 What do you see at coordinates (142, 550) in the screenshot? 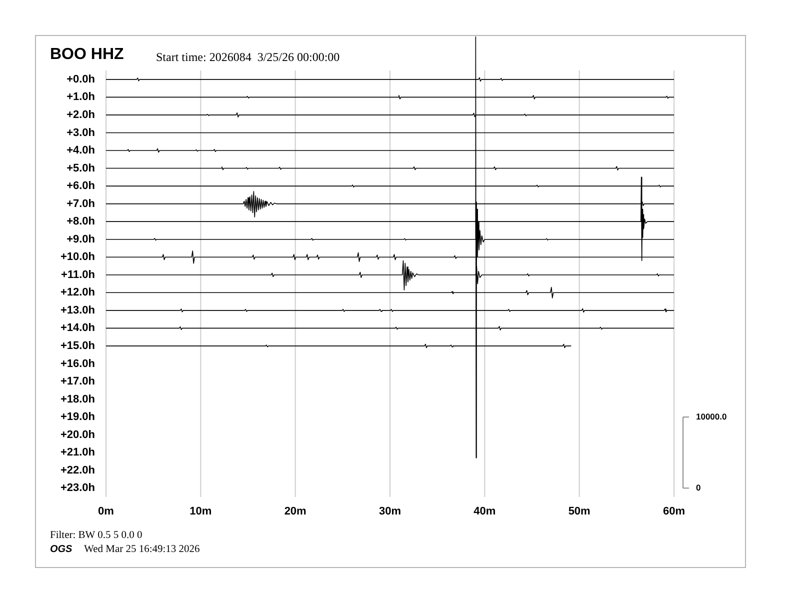
I see `text: Wed Mar 25 16:49:13 2026` at bounding box center [142, 550].